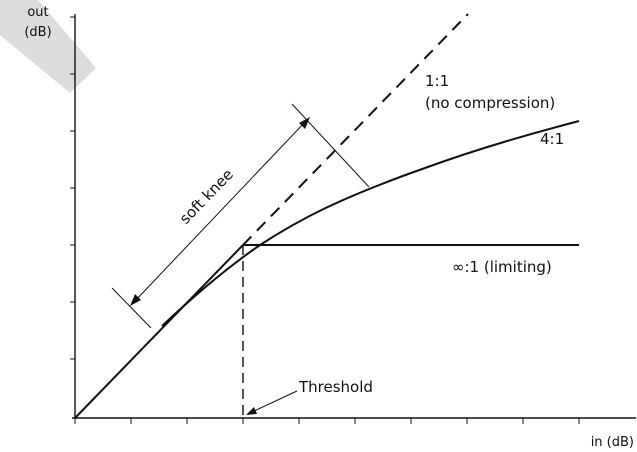 Image resolution: width=637 pixels, height=452 pixels. I want to click on soft-knee-span, so click(220, 211).